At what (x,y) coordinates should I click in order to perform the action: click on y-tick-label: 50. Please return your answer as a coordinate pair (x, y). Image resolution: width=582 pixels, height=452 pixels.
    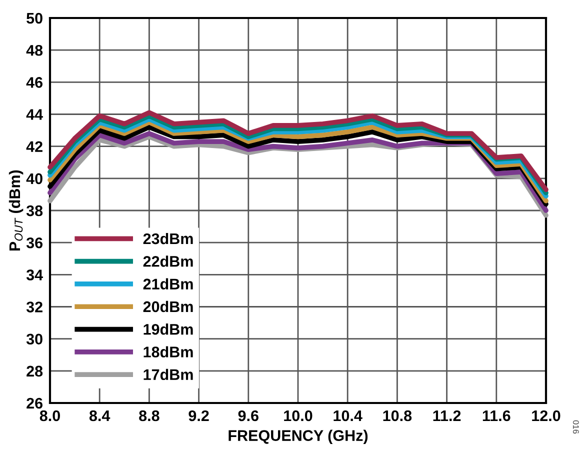
    Looking at the image, I should click on (34, 18).